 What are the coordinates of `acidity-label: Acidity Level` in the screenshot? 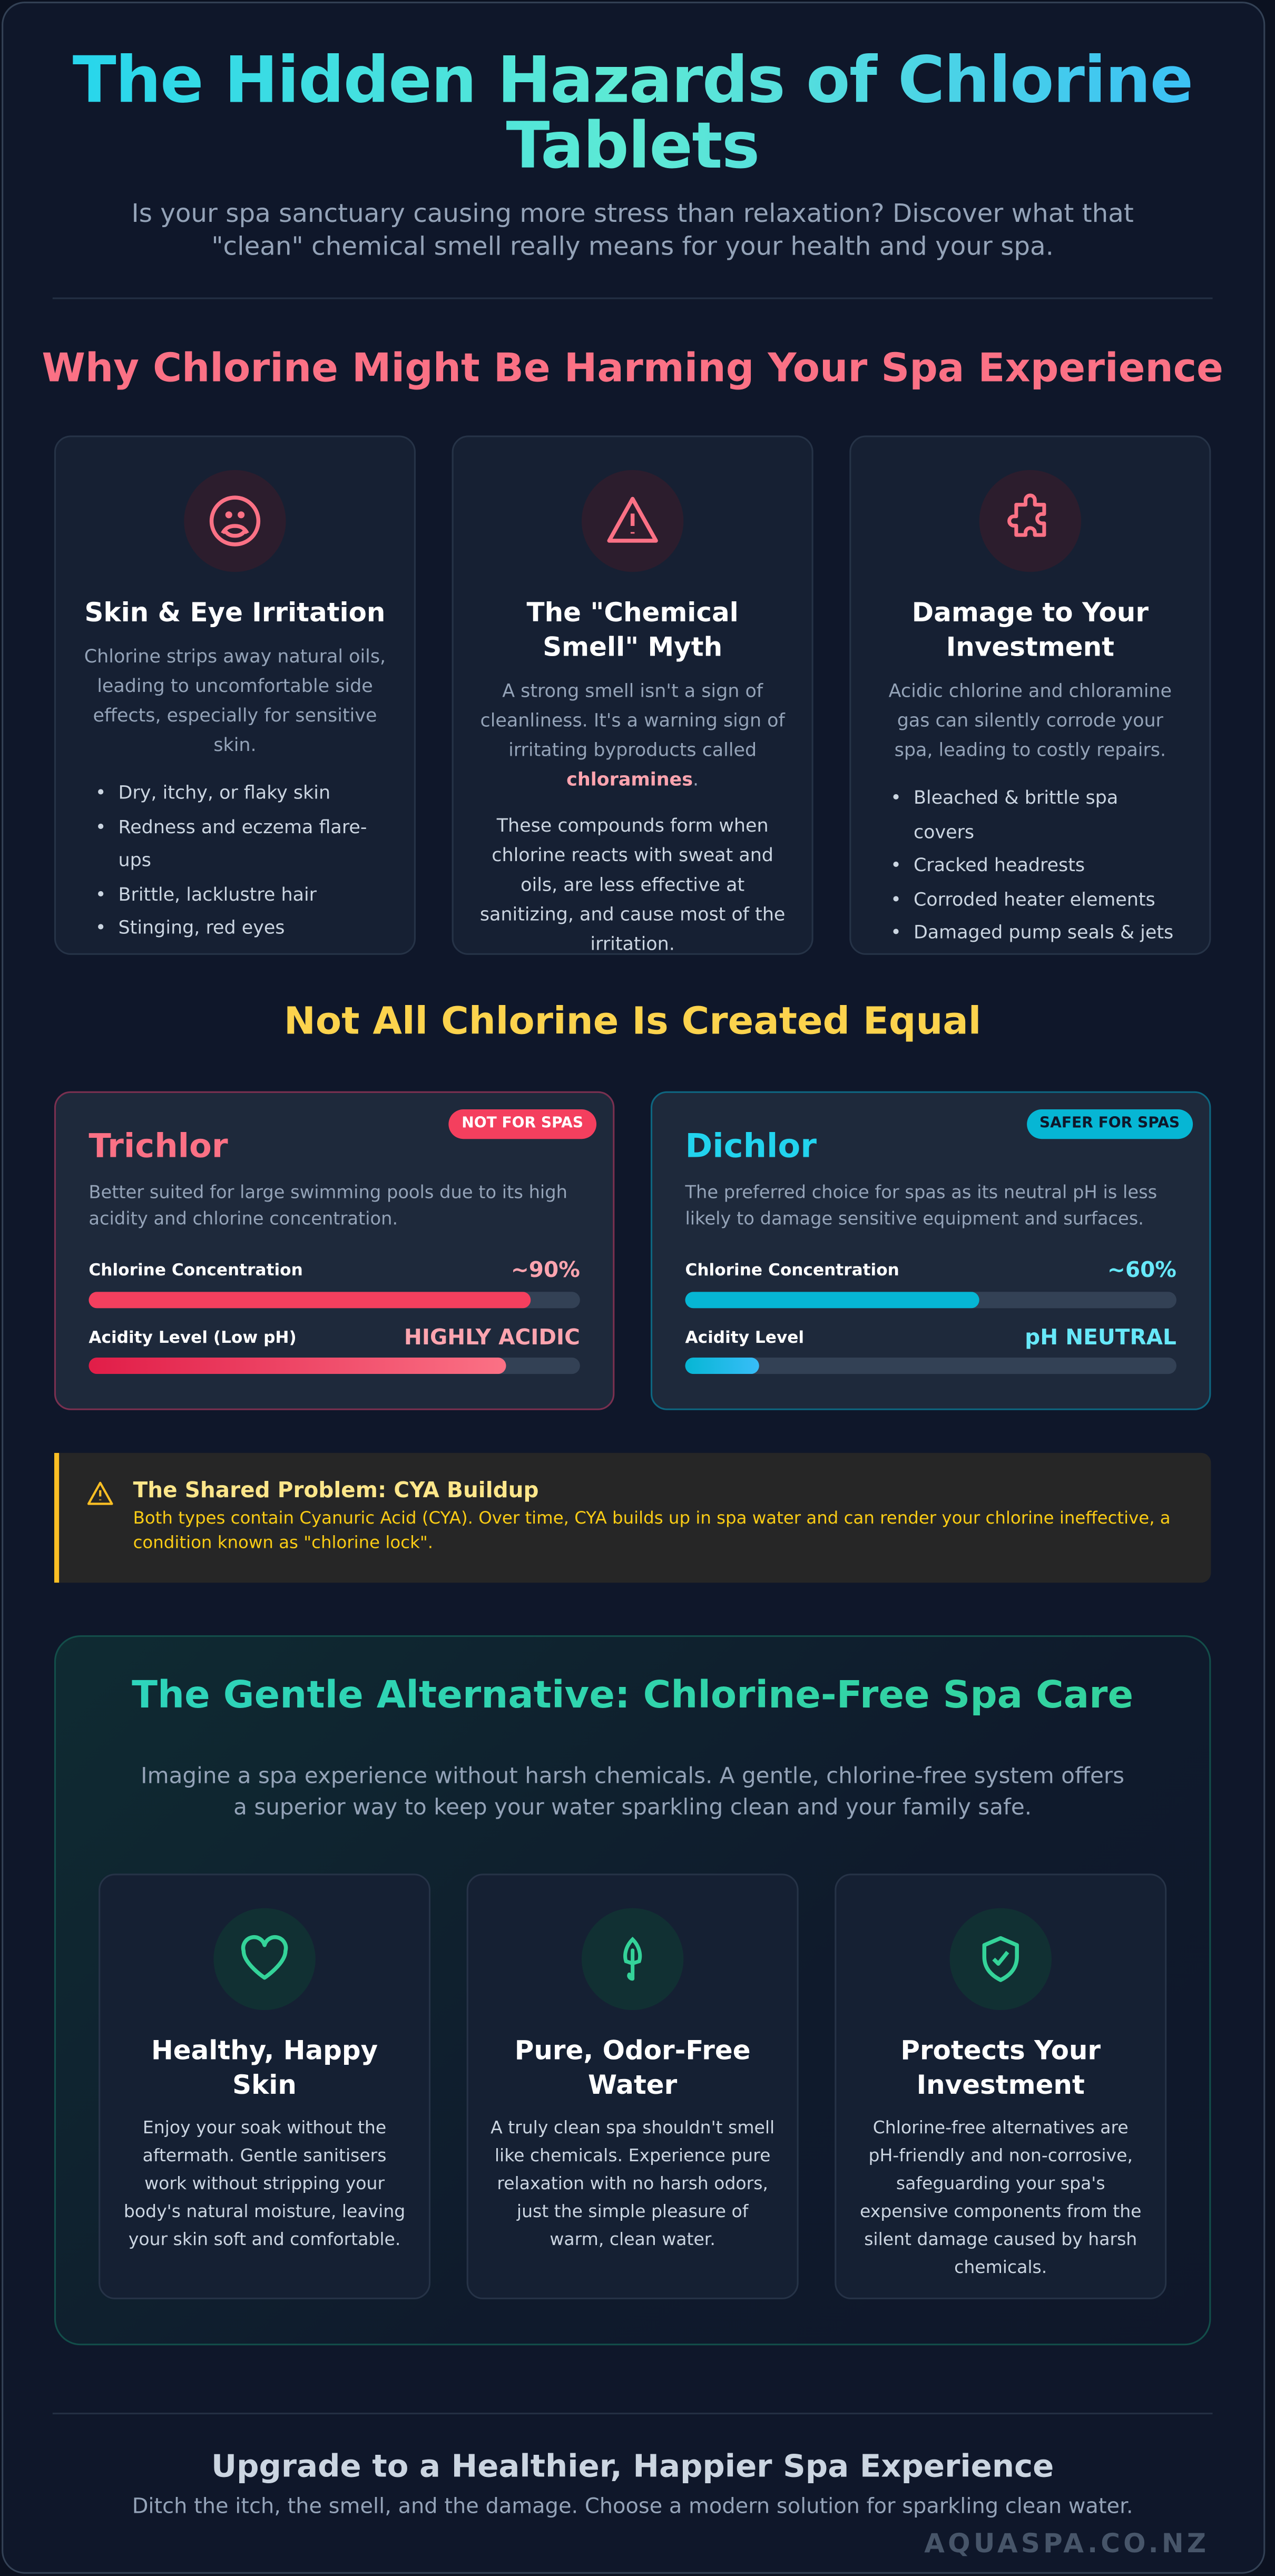 It's located at (745, 1338).